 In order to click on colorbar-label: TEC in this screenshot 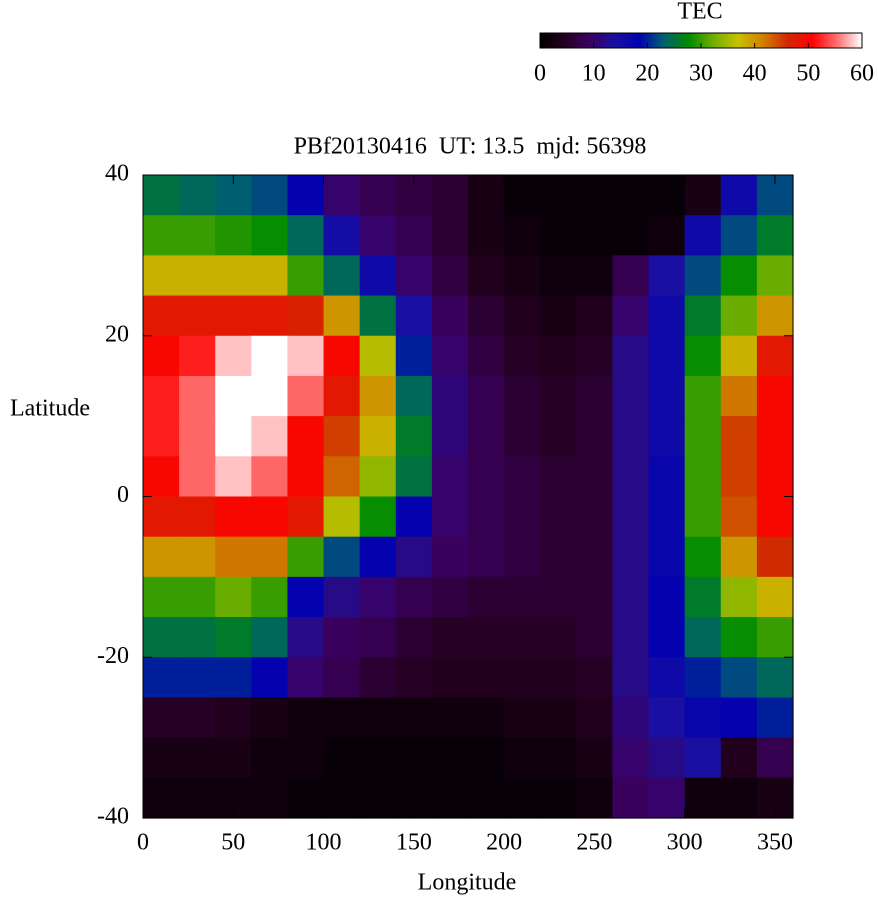, I will do `click(699, 12)`.